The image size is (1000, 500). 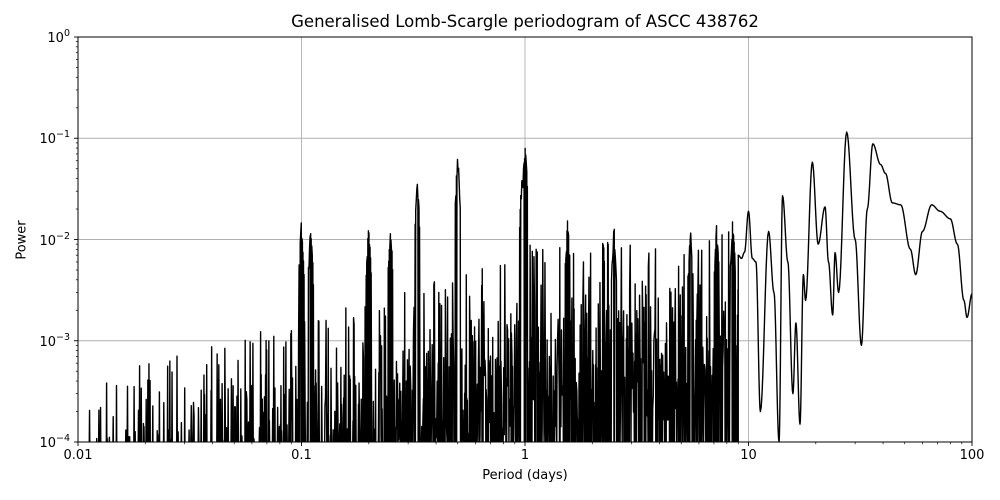 I want to click on x-tick-label: 0.1, so click(x=301, y=455).